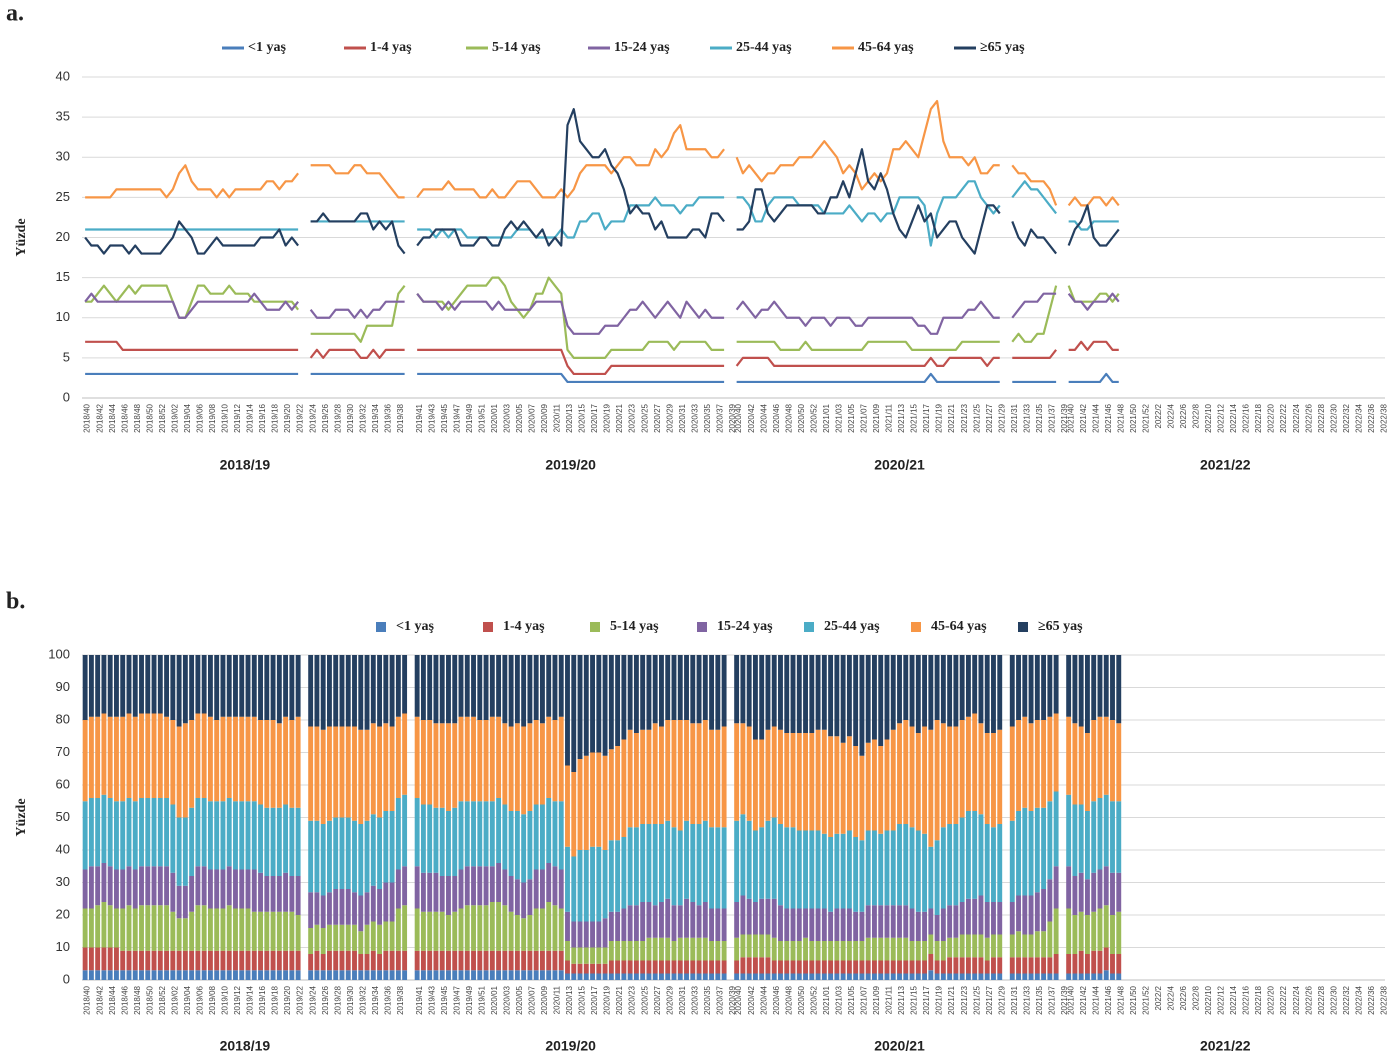 The height and width of the screenshot is (1062, 1391). Describe the element at coordinates (112, 417) in the screenshot. I see `x-tick-label: 2018/44` at that location.